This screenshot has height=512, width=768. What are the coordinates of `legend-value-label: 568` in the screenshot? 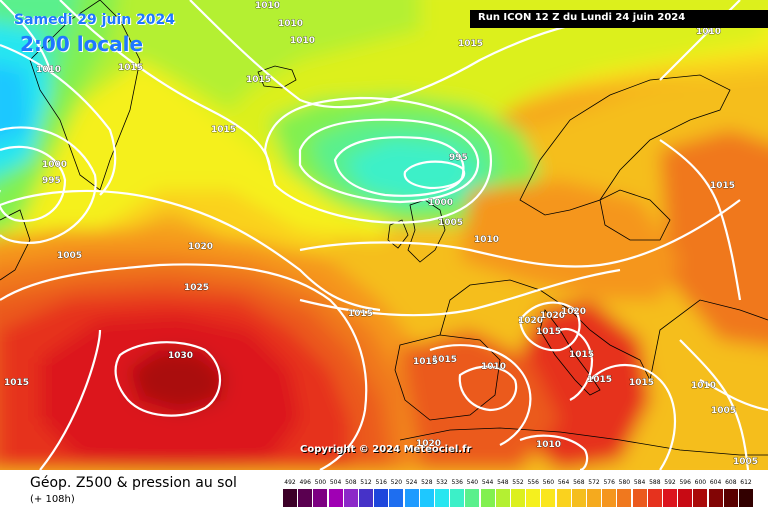 It's located at (579, 482).